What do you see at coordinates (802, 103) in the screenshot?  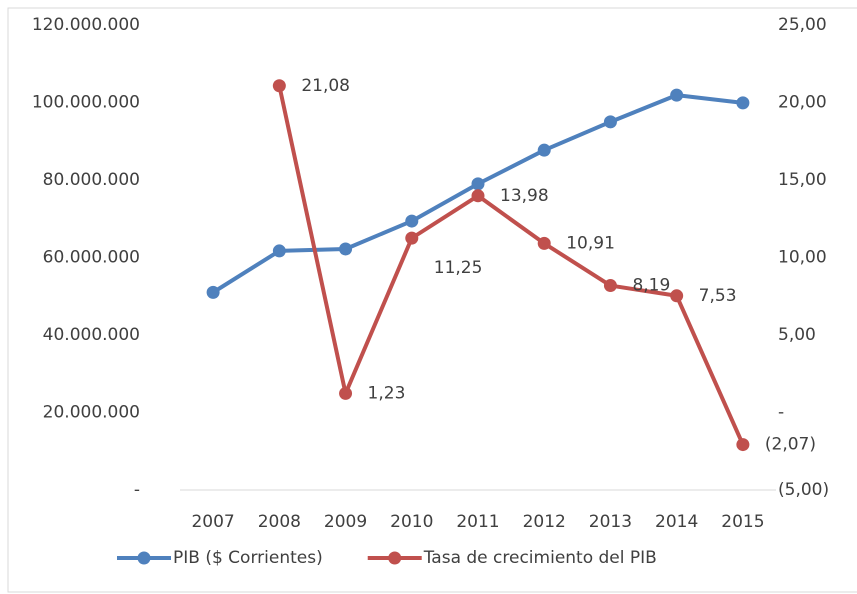 I see `y2-tick-label: 20,00` at bounding box center [802, 103].